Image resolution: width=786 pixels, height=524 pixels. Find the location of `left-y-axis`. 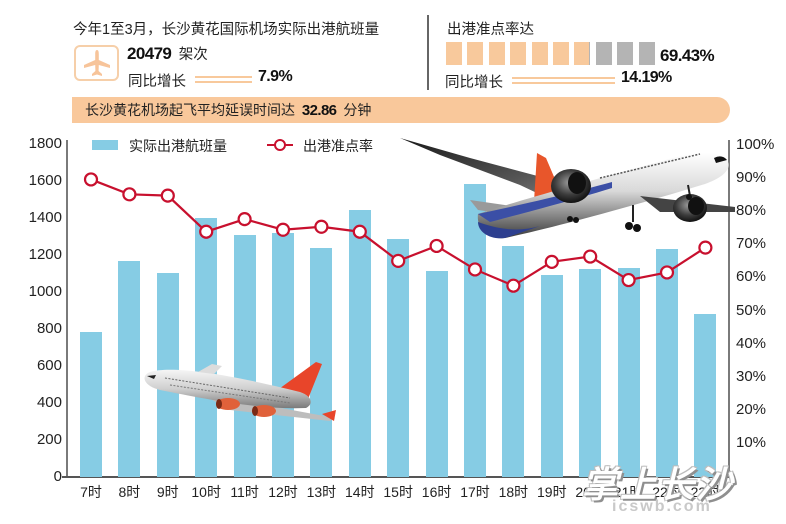

left-y-axis is located at coordinates (67, 308).